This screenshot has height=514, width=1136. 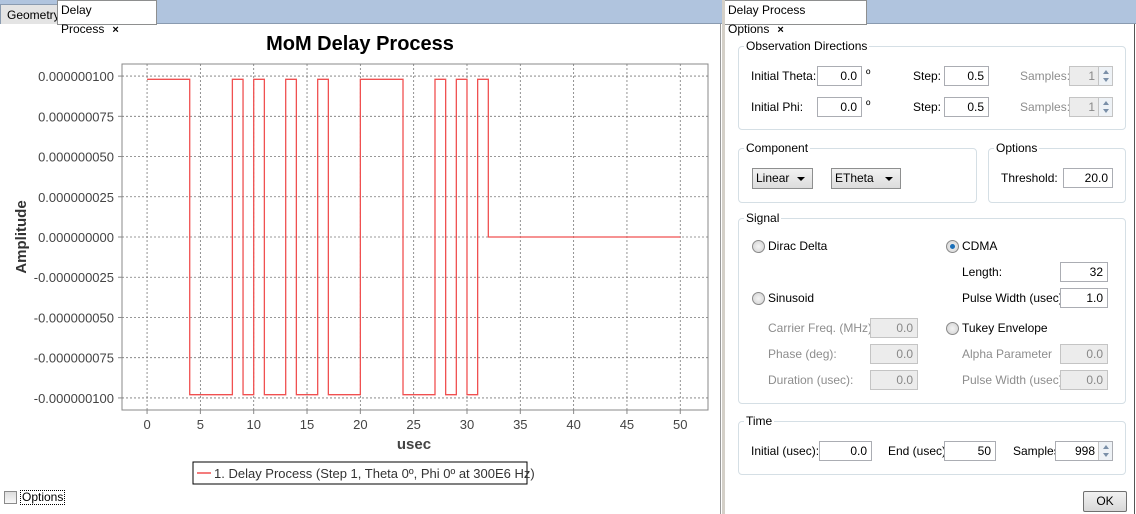 I want to click on options-checkbox-label: Options, so click(x=43, y=497).